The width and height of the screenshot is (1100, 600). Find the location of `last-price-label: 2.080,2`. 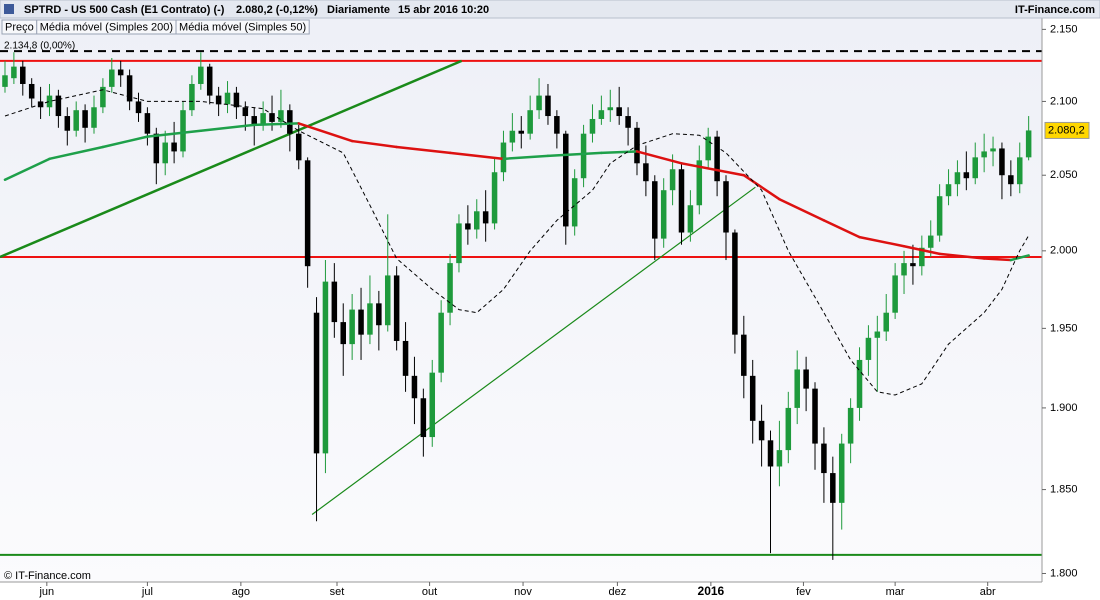

last-price-label: 2.080,2 is located at coordinates (1066, 130).